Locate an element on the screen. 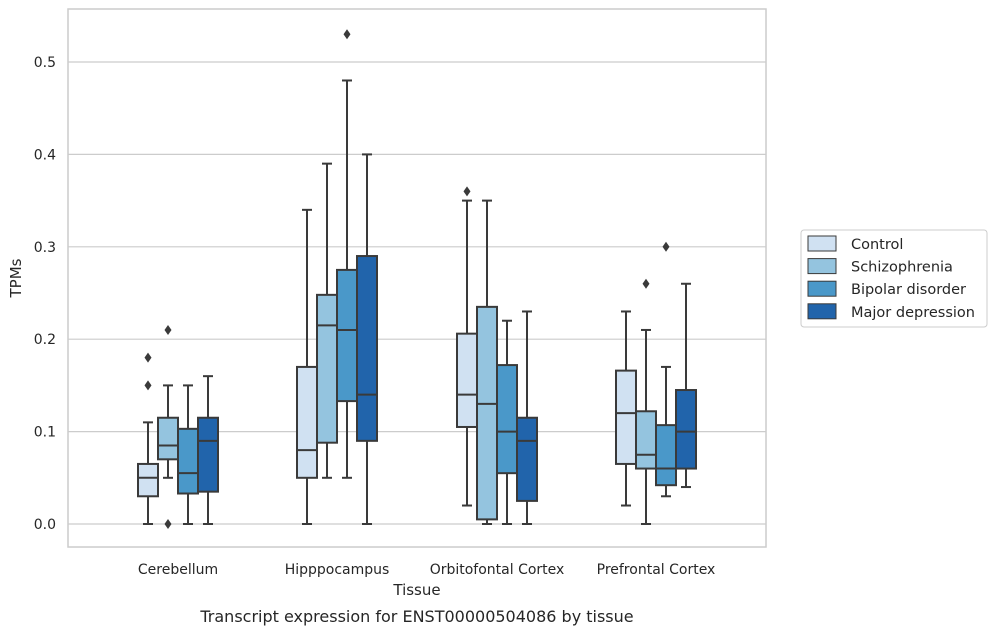  y-tick-label: 0.5 is located at coordinates (45, 63).